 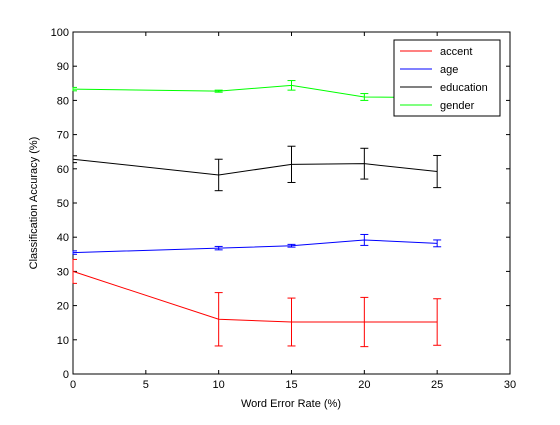 I want to click on x-tick-label: 30, so click(x=510, y=385).